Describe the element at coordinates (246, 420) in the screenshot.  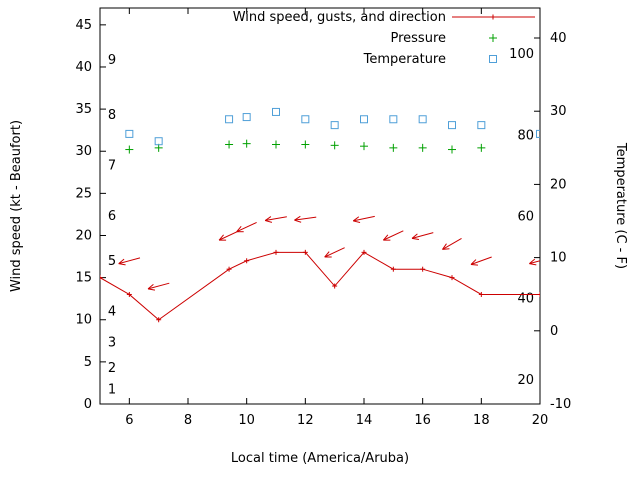
I see `x-tick-label: 10` at that location.